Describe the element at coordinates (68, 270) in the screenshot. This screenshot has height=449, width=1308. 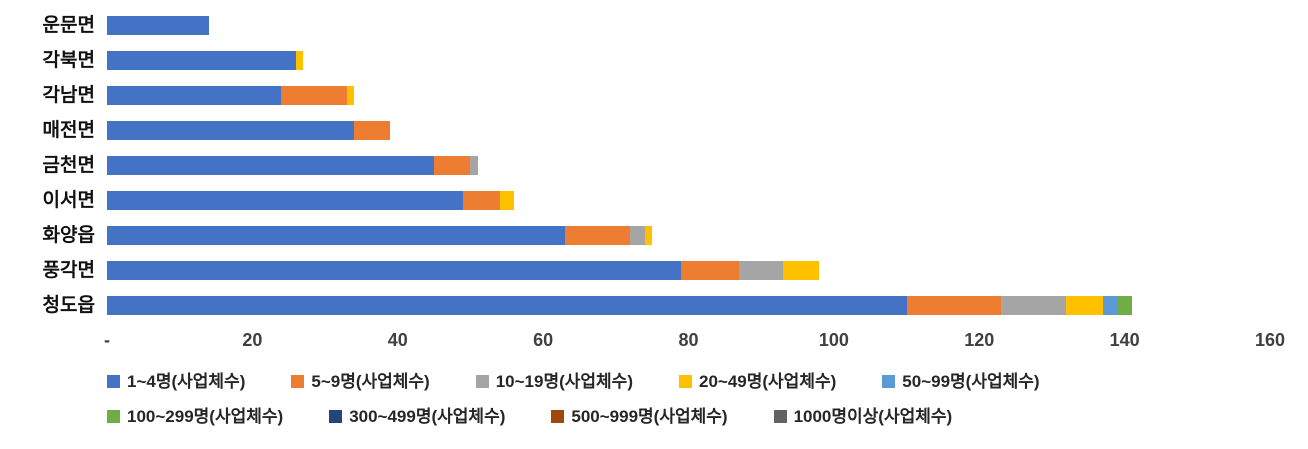
I see `y-axis-label: 풍각면` at that location.